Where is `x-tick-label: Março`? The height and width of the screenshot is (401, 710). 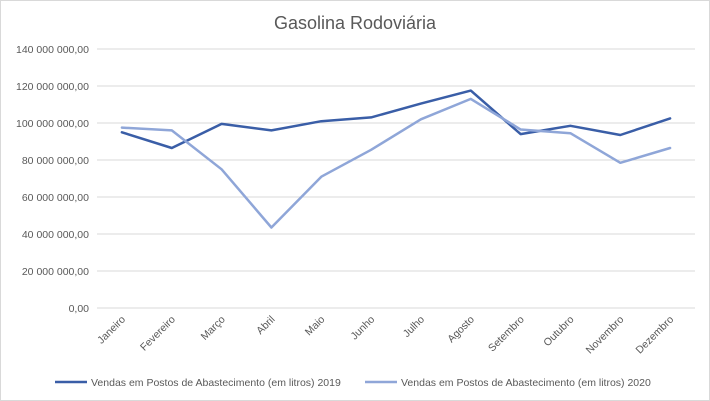 x-tick-label: Março is located at coordinates (213, 328).